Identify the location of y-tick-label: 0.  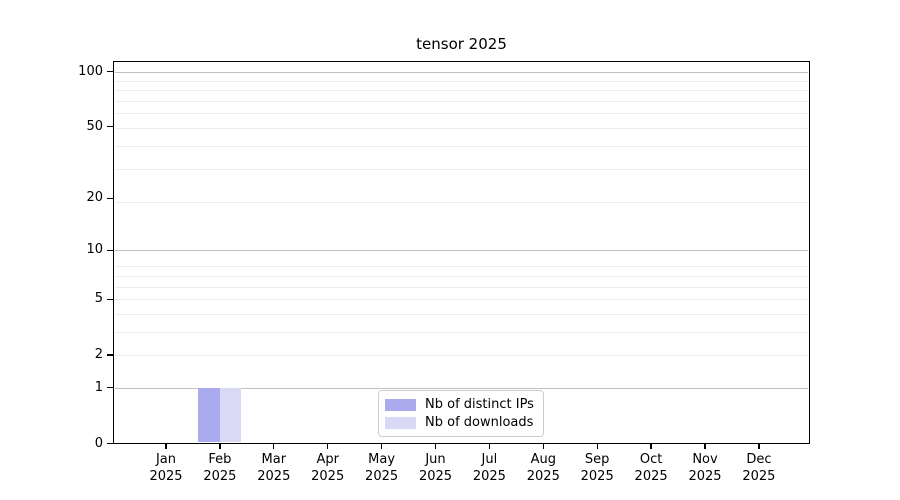
(98, 443).